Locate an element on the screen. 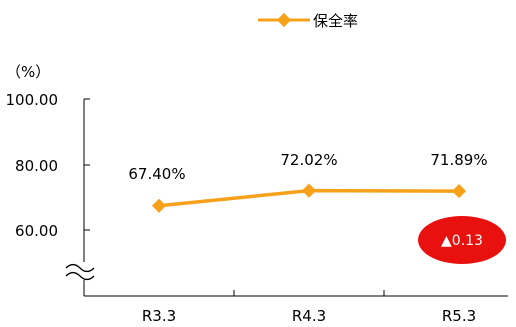  y-unit-label: （%） is located at coordinates (28, 72).